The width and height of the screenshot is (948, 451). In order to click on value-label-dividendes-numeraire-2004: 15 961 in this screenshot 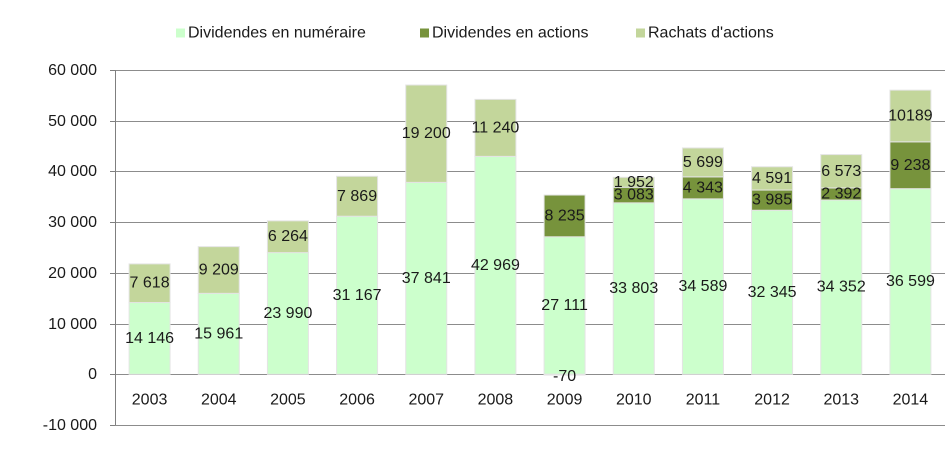, I will do `click(218, 333)`.